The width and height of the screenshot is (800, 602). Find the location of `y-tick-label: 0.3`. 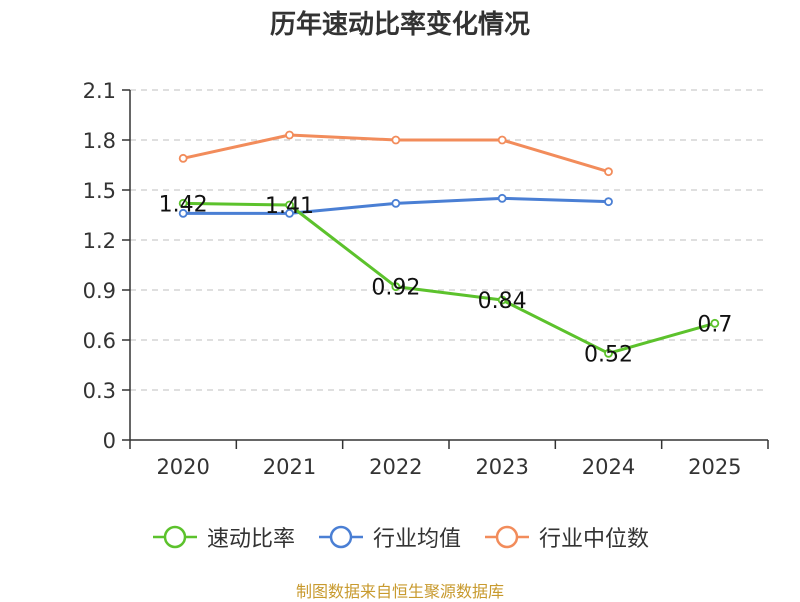

y-tick-label: 0.3 is located at coordinates (99, 391).